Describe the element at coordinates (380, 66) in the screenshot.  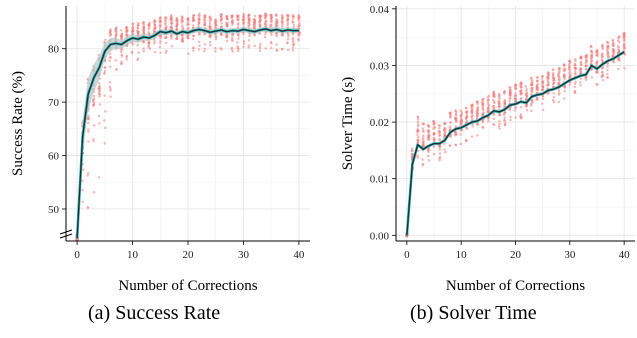
I see `y-tick-label: 0.03` at that location.